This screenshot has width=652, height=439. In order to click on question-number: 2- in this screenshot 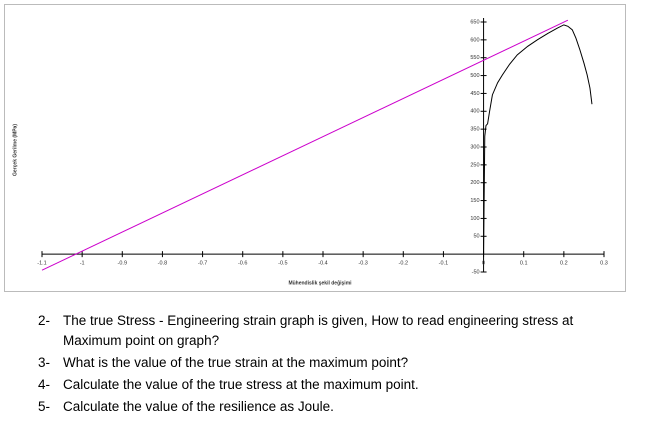, I will do `click(44, 320)`.